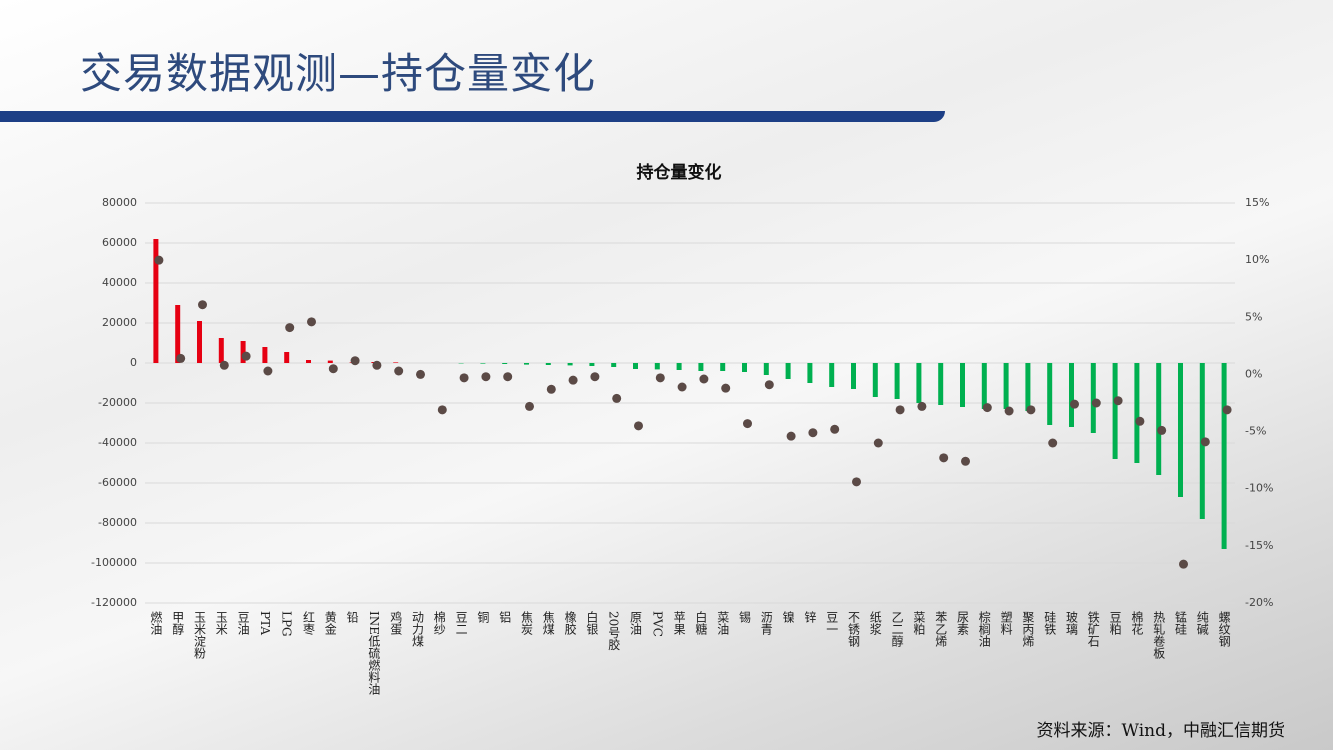 Image resolution: width=1333 pixels, height=750 pixels. I want to click on x-tick-label: 苹果, so click(679, 623).